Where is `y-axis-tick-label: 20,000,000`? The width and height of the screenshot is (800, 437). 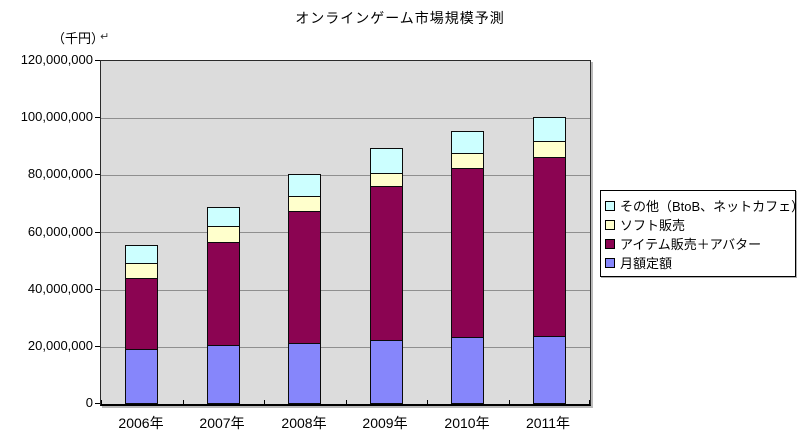
y-axis-tick-label: 20,000,000 is located at coordinates (60, 345).